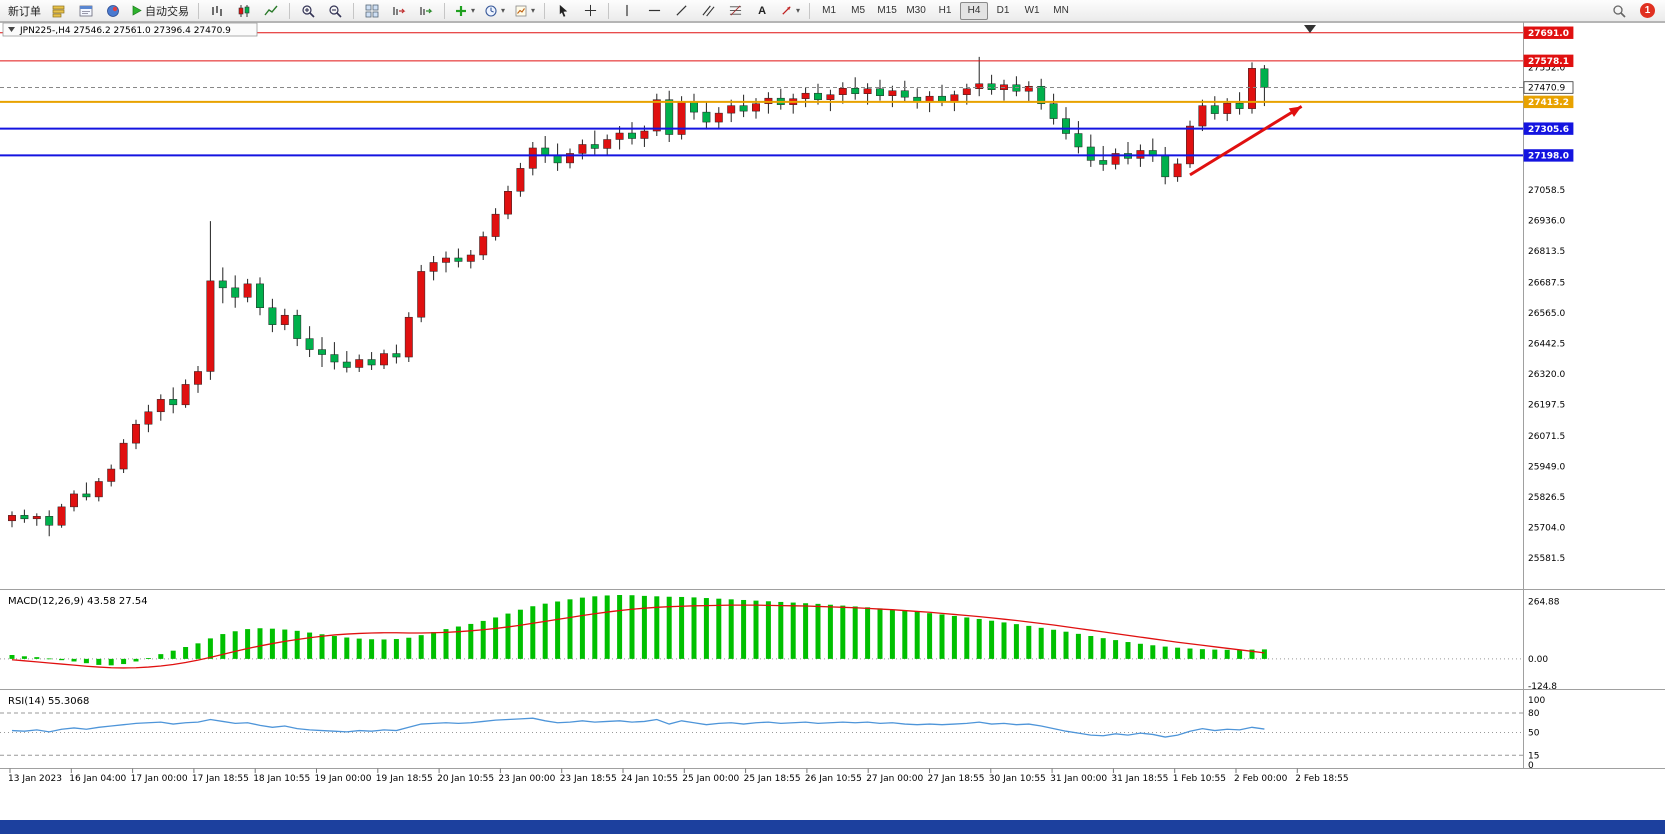 The image size is (1665, 834). Describe the element at coordinates (1139, 779) in the screenshot. I see `svg-text: 31 Jan 18:55` at that location.